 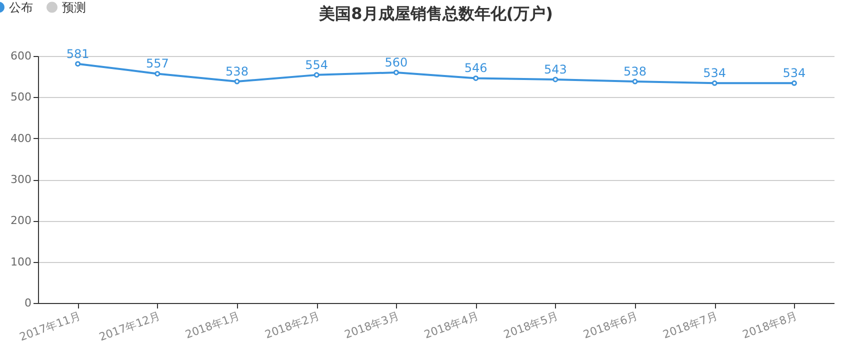 I want to click on x-tick-label: 2018年5月, so click(x=531, y=326).